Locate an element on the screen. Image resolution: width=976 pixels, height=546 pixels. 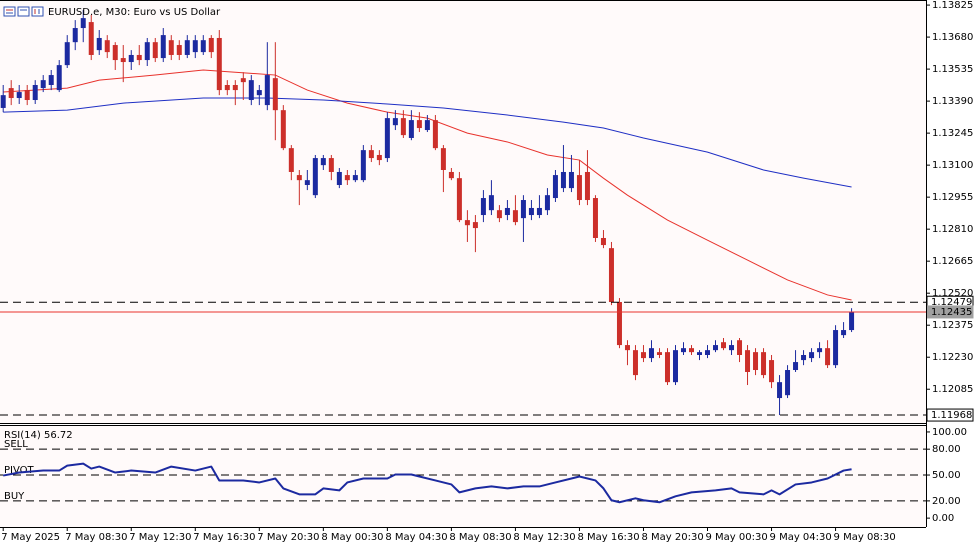
y-tick-label: 1.13390 is located at coordinates (952, 101).